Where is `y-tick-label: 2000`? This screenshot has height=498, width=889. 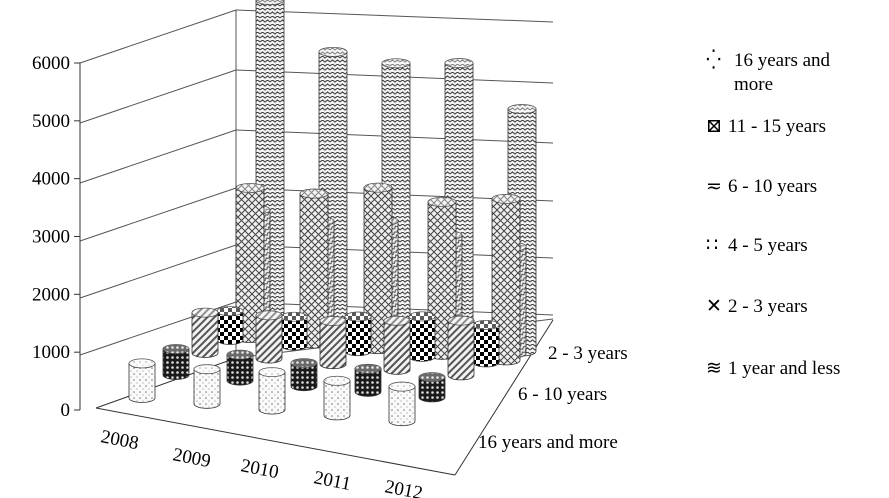 y-tick-label: 2000 is located at coordinates (51, 294).